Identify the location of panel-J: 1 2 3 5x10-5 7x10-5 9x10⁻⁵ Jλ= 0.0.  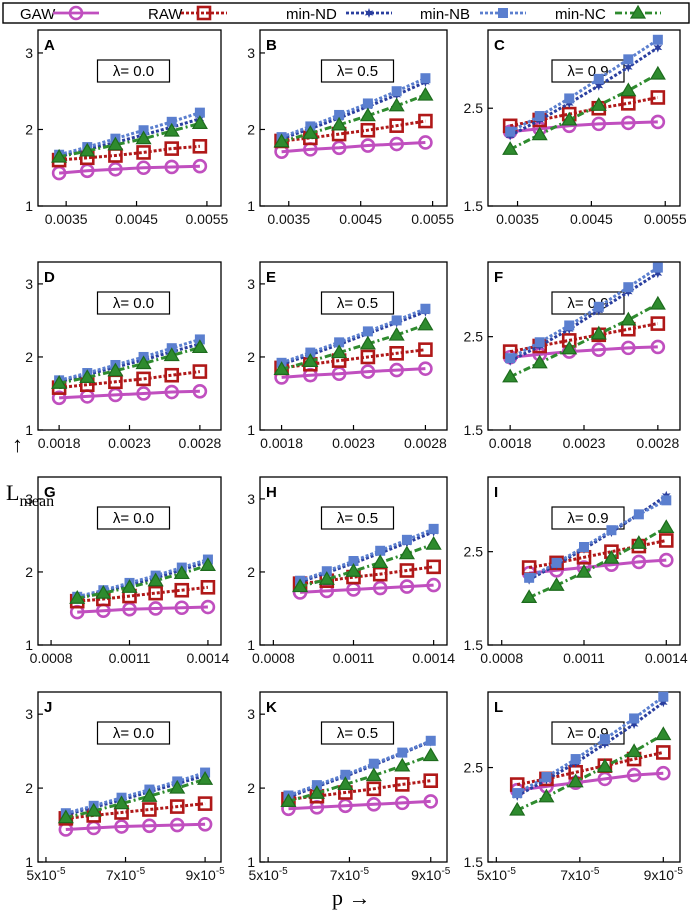
(125, 787).